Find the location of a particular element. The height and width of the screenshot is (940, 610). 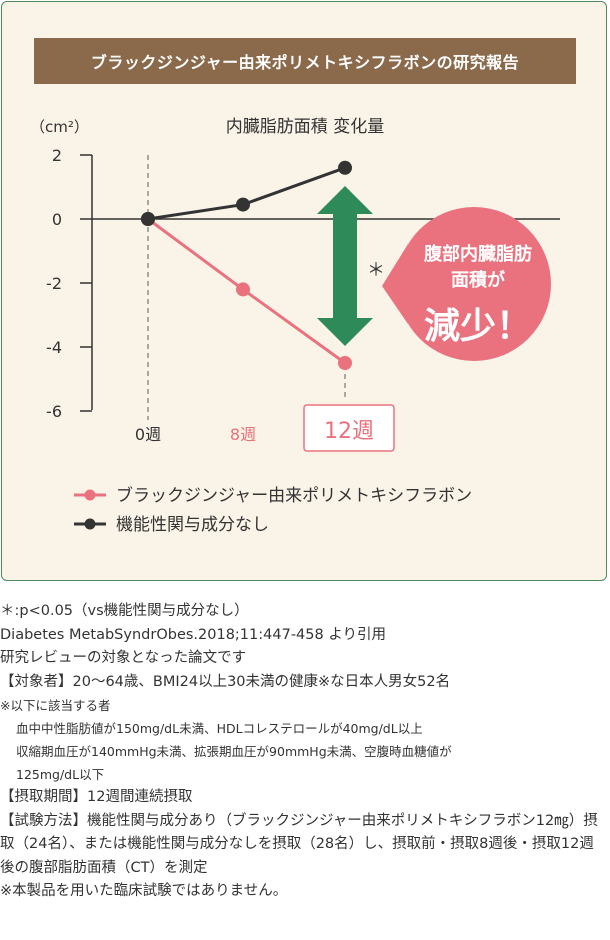

banner-title: ブラックジンジャー由来ポリメトキシフラボンの研究報告 is located at coordinates (305, 62).